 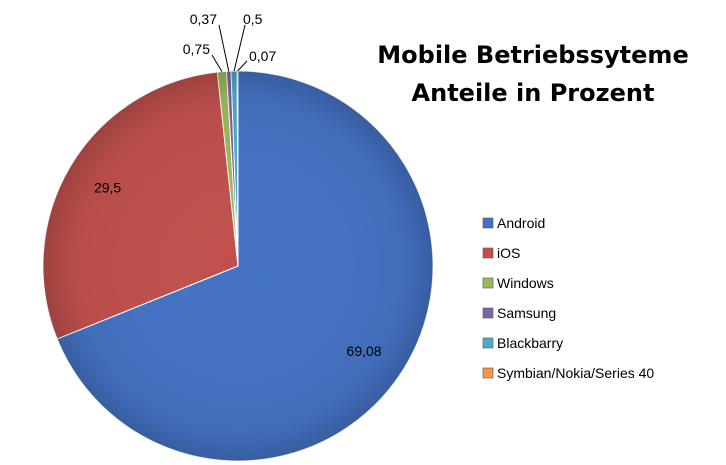 What do you see at coordinates (508, 253) in the screenshot?
I see `legend-label-ios: iOS` at bounding box center [508, 253].